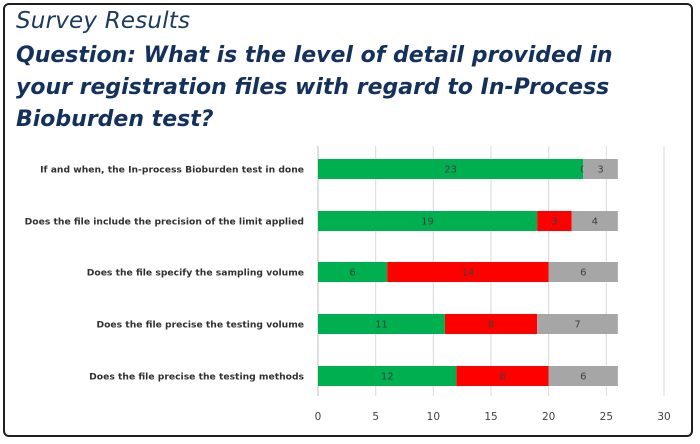  I want to click on data-label: 19, so click(427, 222).